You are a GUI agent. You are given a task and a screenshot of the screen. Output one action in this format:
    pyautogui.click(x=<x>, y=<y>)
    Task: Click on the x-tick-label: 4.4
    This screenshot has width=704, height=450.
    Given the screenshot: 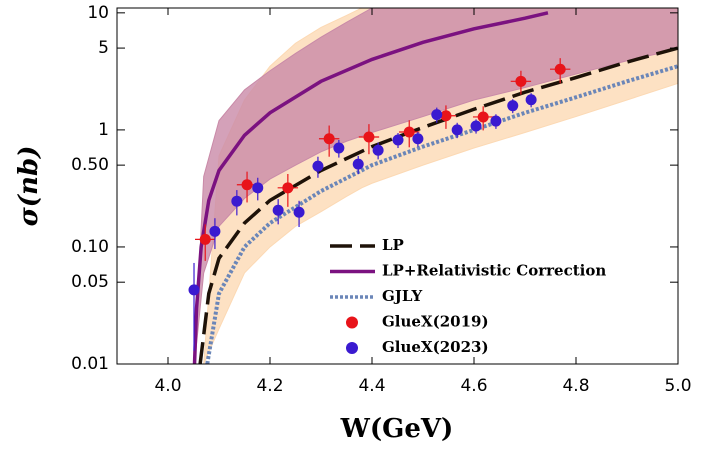 What is the action you would take?
    pyautogui.click(x=371, y=386)
    